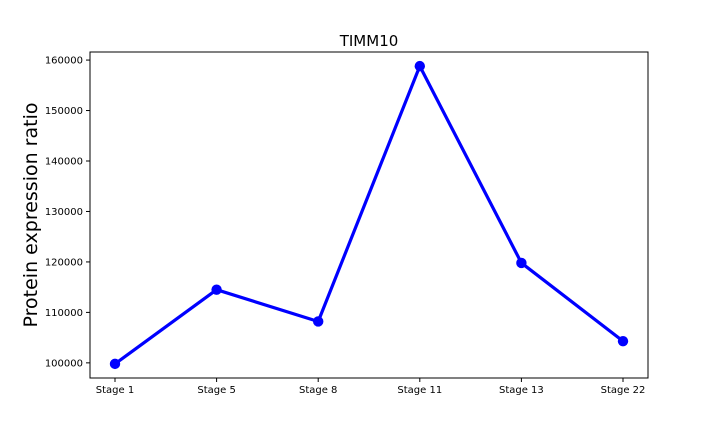 Image resolution: width=720 pixels, height=432 pixels. Describe the element at coordinates (419, 390) in the screenshot. I see `x-tick-label: Stage 11` at that location.